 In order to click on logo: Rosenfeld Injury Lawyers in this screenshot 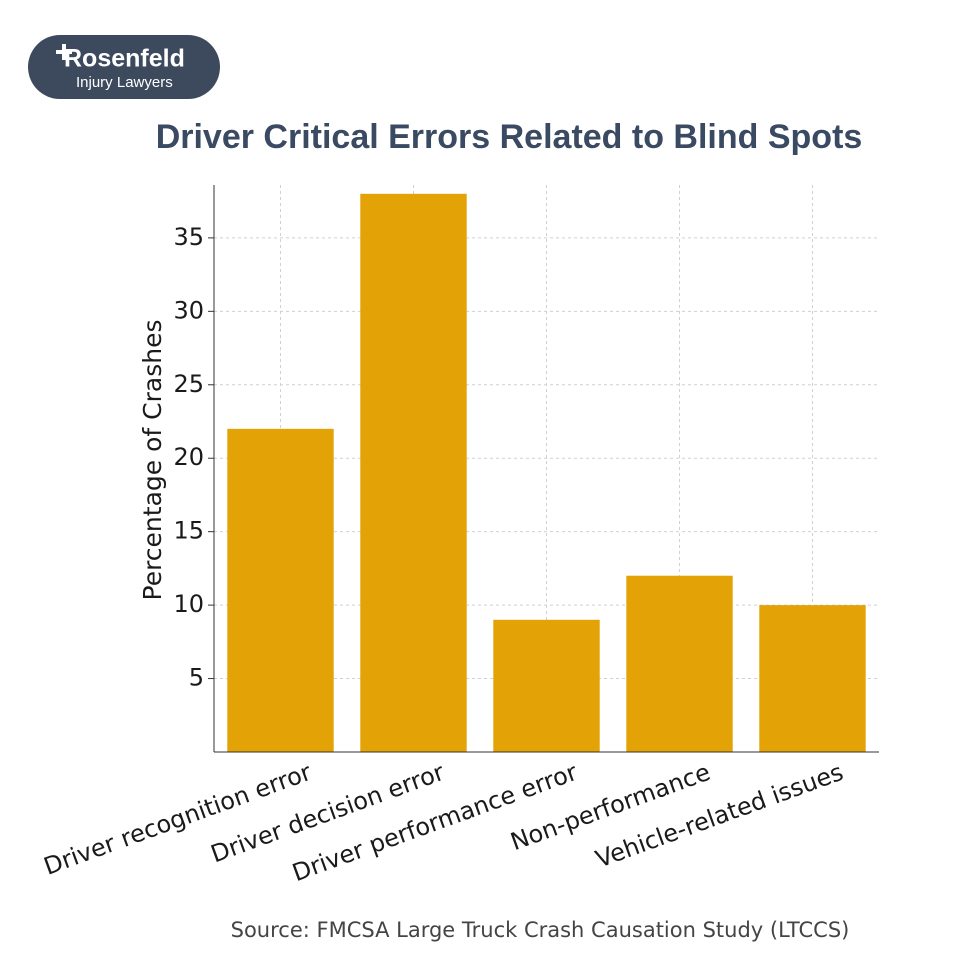, I will do `click(124, 67)`.